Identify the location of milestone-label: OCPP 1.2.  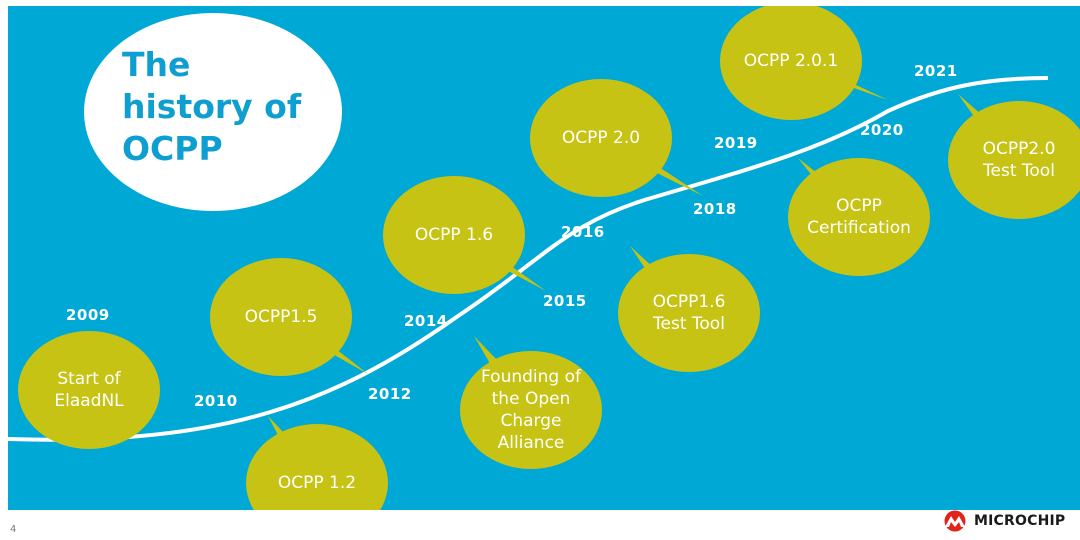
(317, 483).